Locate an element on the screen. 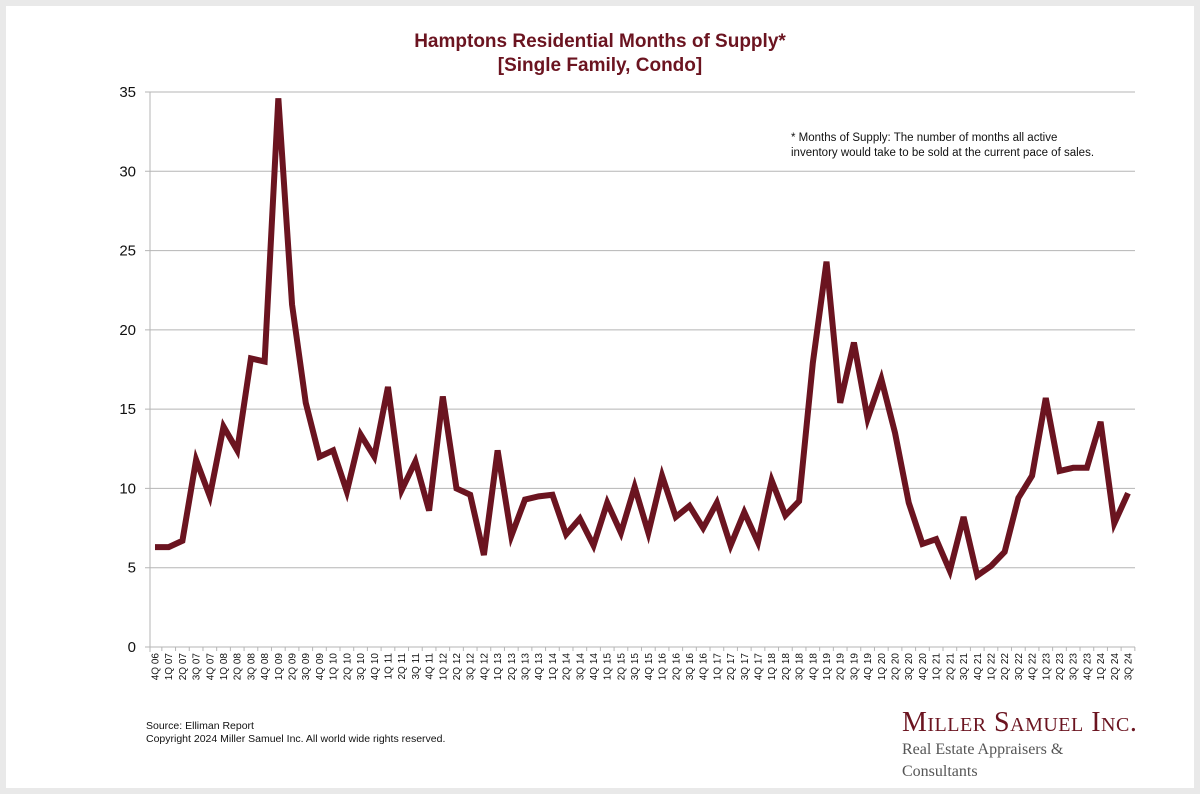 This screenshot has height=794, width=1200. x-tick-label: 1Q 13 is located at coordinates (498, 667).